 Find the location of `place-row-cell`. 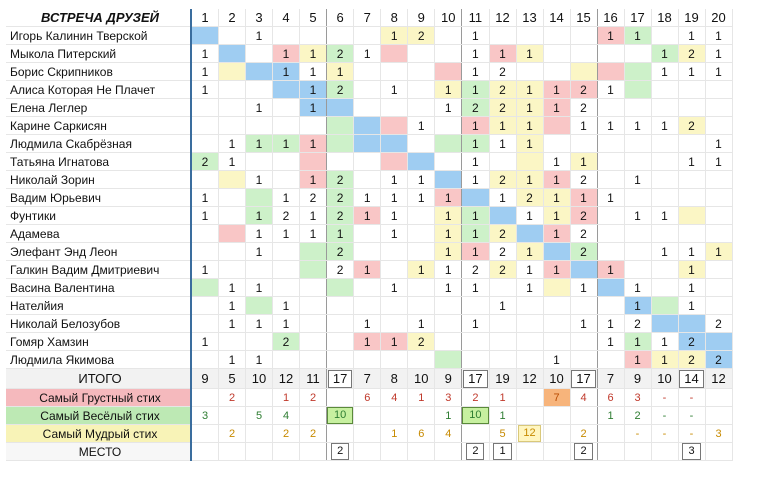

place-row-cell is located at coordinates (557, 451).